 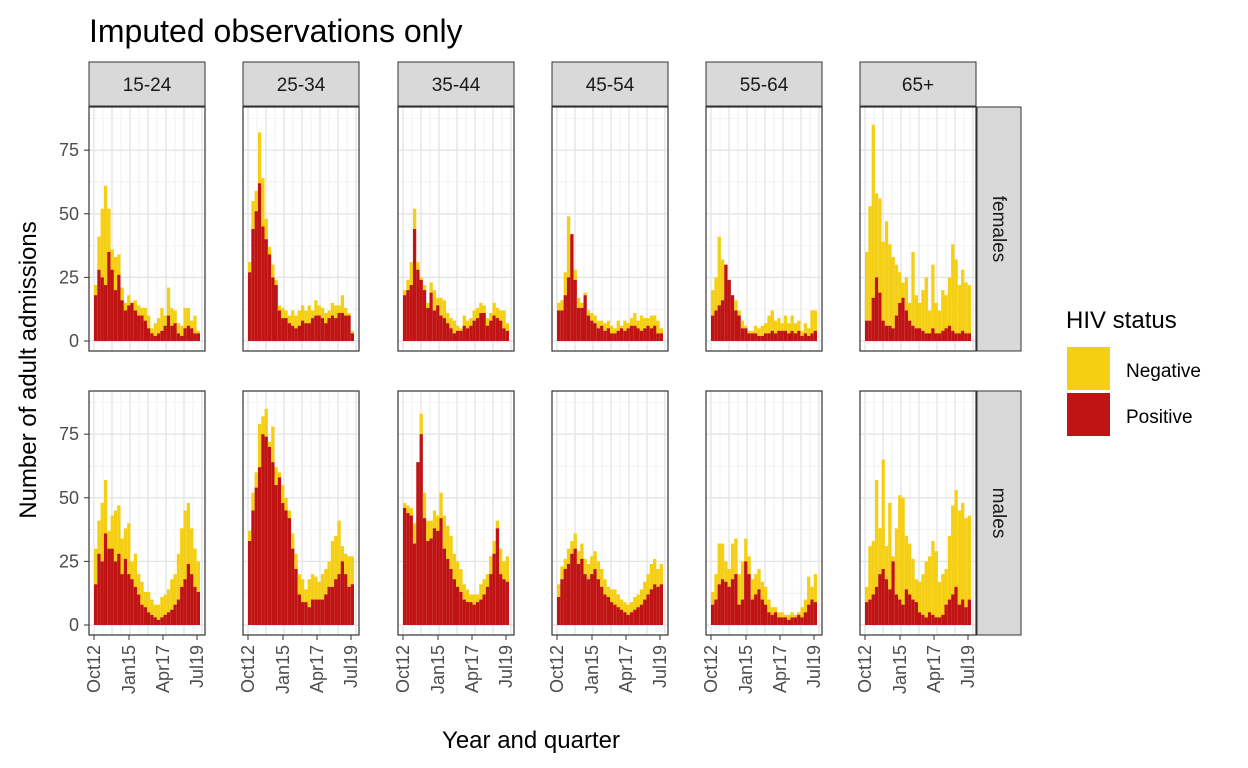 What do you see at coordinates (610, 85) in the screenshot?
I see `facet-strip-label: 45-54` at bounding box center [610, 85].